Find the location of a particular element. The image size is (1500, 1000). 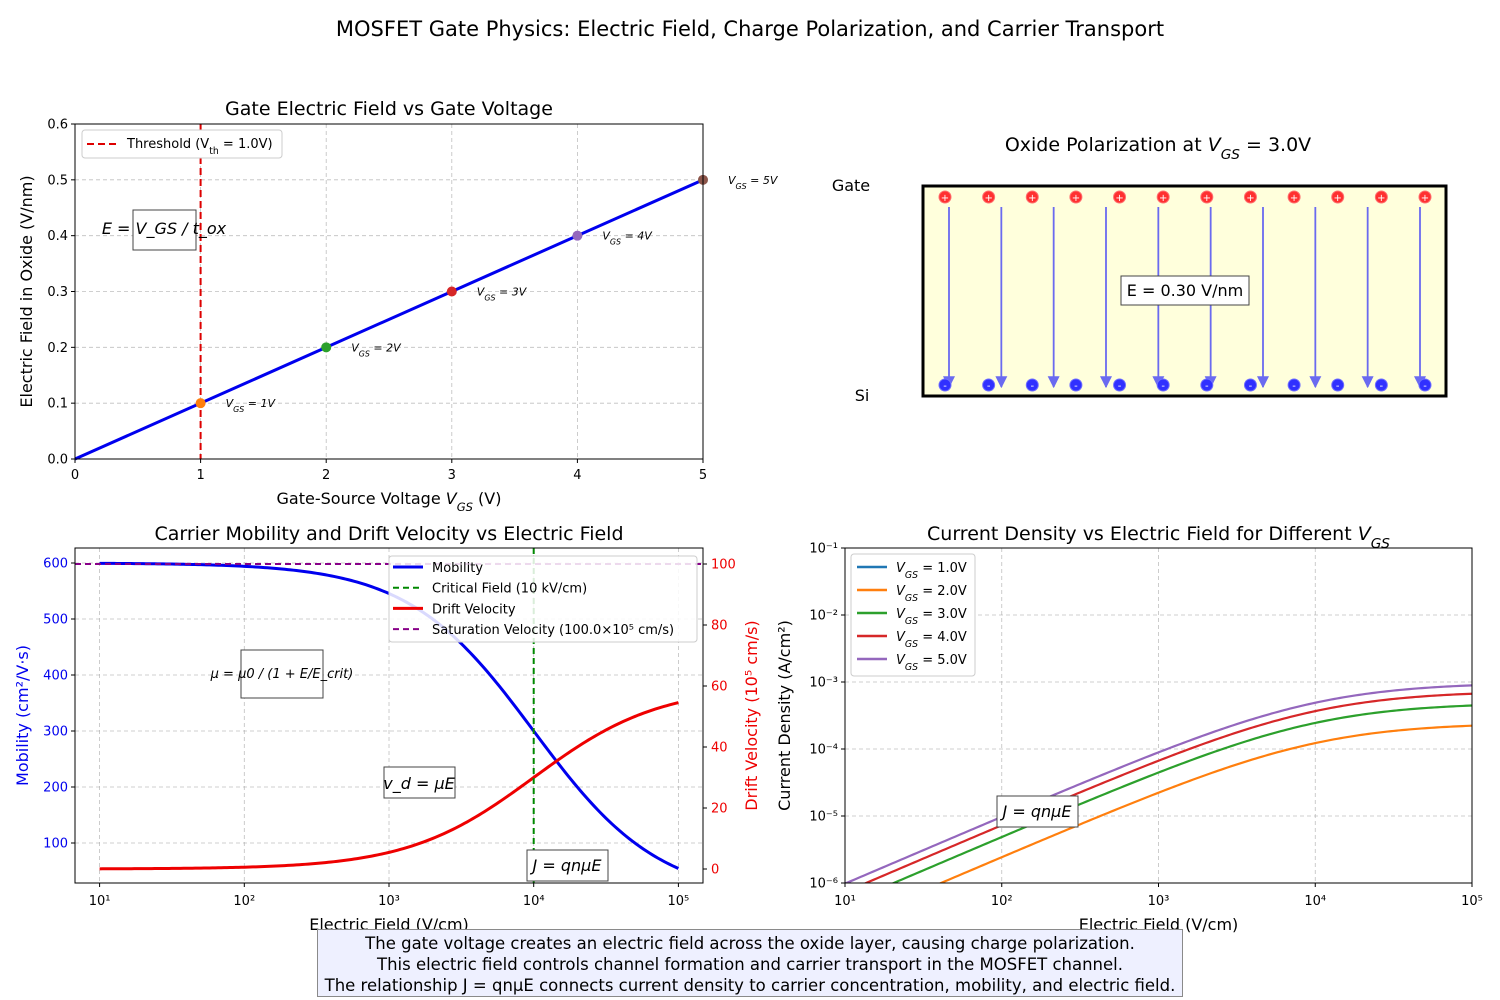

point-label: VGS​ = 1V is located at coordinates (251, 405).